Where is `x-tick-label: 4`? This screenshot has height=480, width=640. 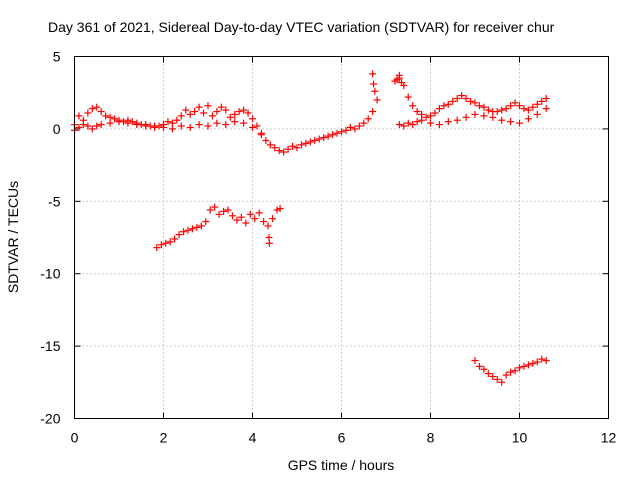 x-tick-label: 4 is located at coordinates (253, 438).